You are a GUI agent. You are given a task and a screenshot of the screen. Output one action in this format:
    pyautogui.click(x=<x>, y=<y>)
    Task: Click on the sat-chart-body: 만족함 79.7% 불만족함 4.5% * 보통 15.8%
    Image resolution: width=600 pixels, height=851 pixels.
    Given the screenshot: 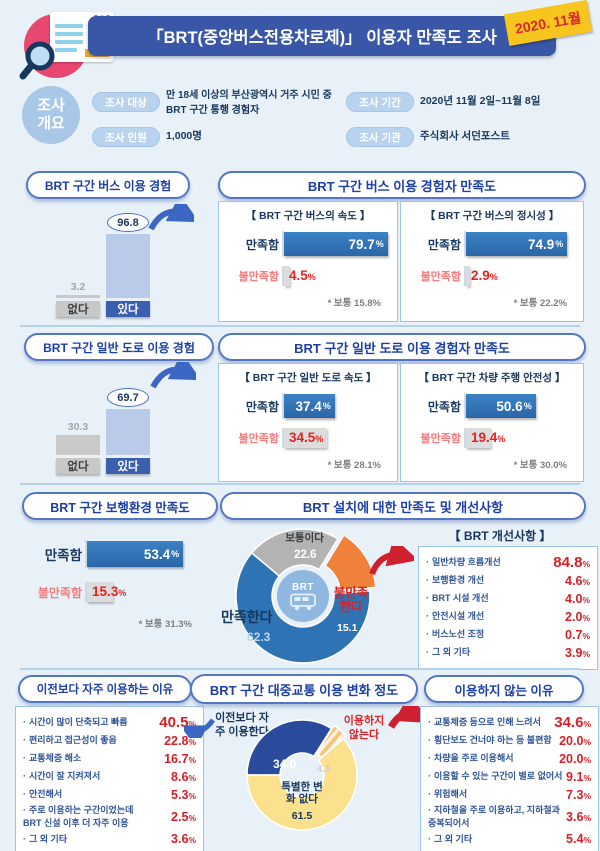 What is the action you would take?
    pyautogui.click(x=307, y=270)
    